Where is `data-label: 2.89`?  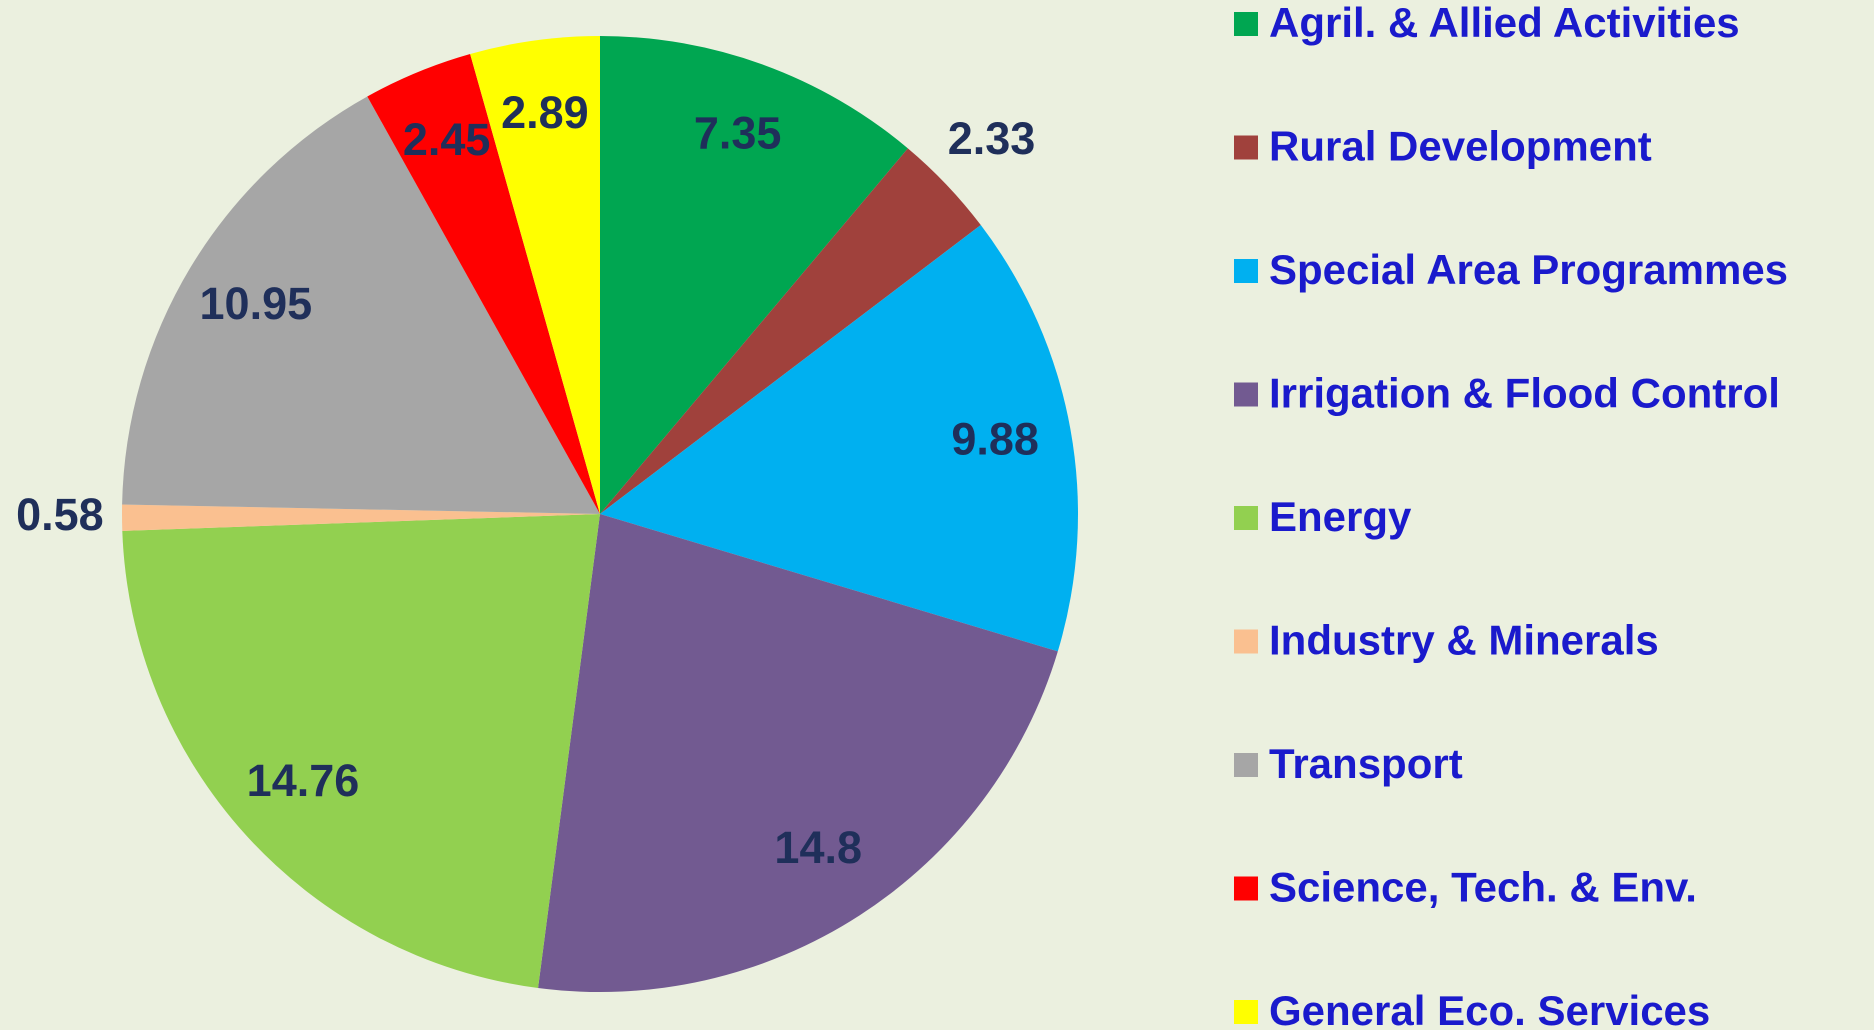
data-label: 2.89 is located at coordinates (545, 112).